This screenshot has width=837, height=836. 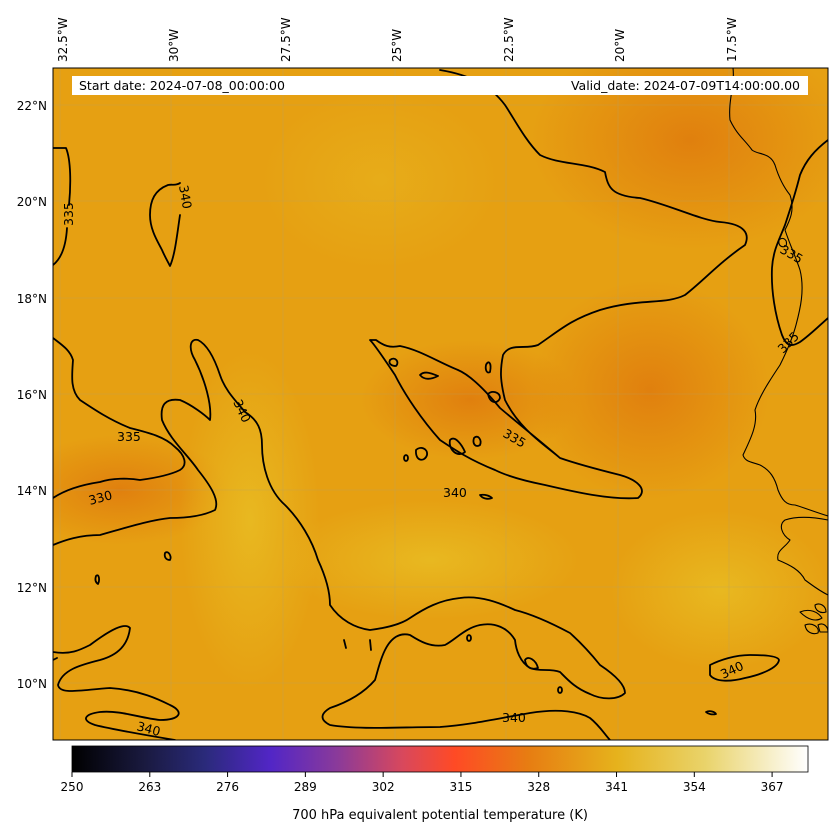 I want to click on colorbar-tick-label: 302, so click(x=383, y=787).